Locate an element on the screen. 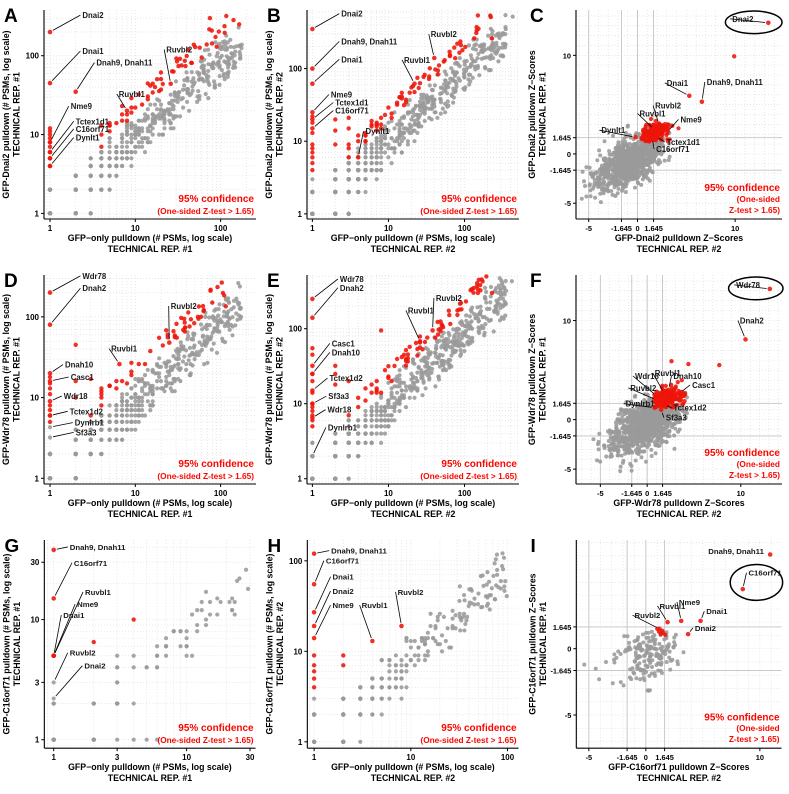 This screenshot has height=794, width=789. gene-label: Dnah9, Dnah11 is located at coordinates (124, 63).